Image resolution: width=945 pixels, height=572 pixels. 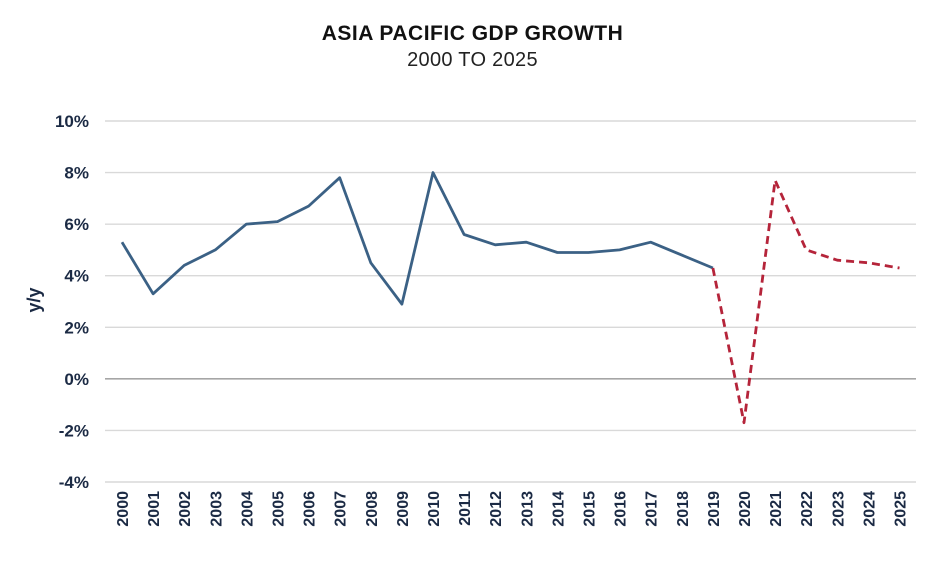 What do you see at coordinates (714, 509) in the screenshot?
I see `x-tick-label: 2019` at bounding box center [714, 509].